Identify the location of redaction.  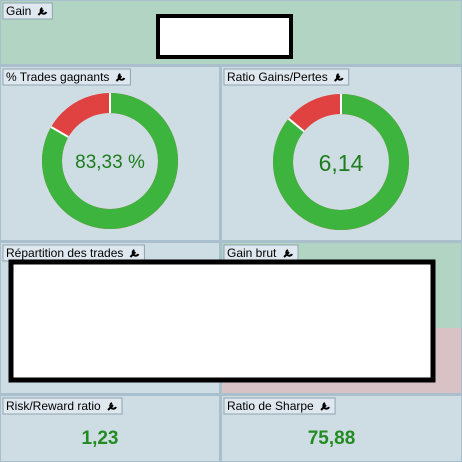
(224, 36).